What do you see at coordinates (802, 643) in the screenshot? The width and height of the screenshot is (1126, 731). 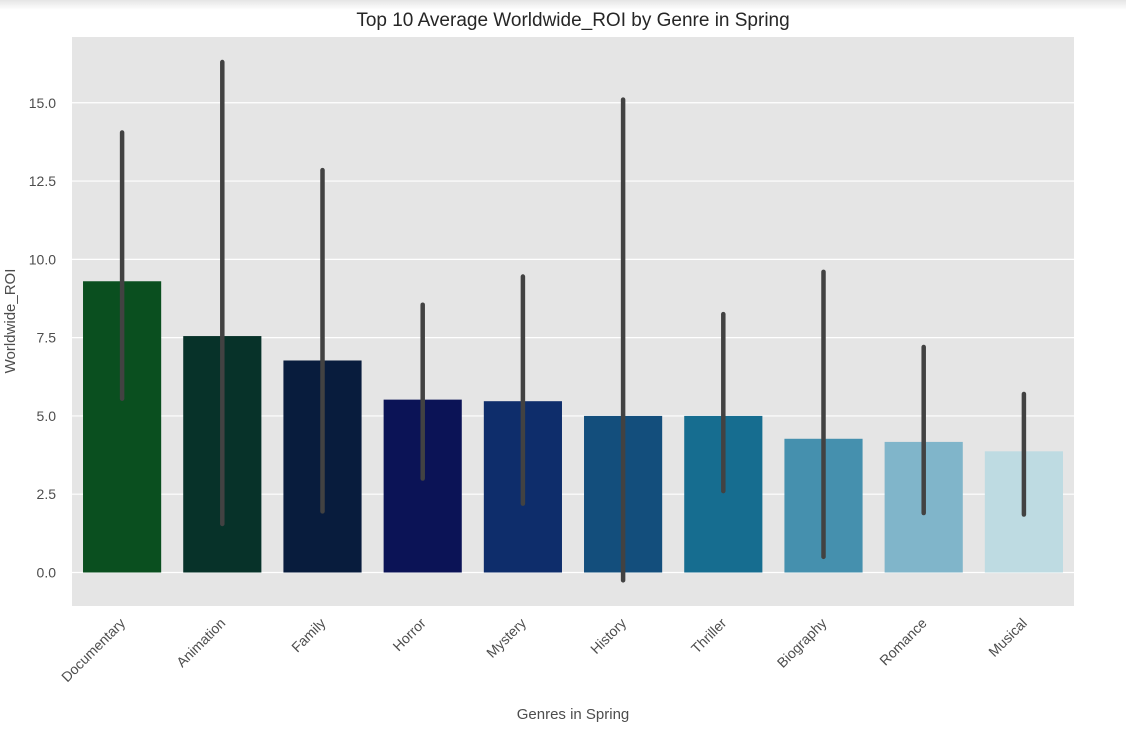 I see `x-tick-label: Biography` at bounding box center [802, 643].